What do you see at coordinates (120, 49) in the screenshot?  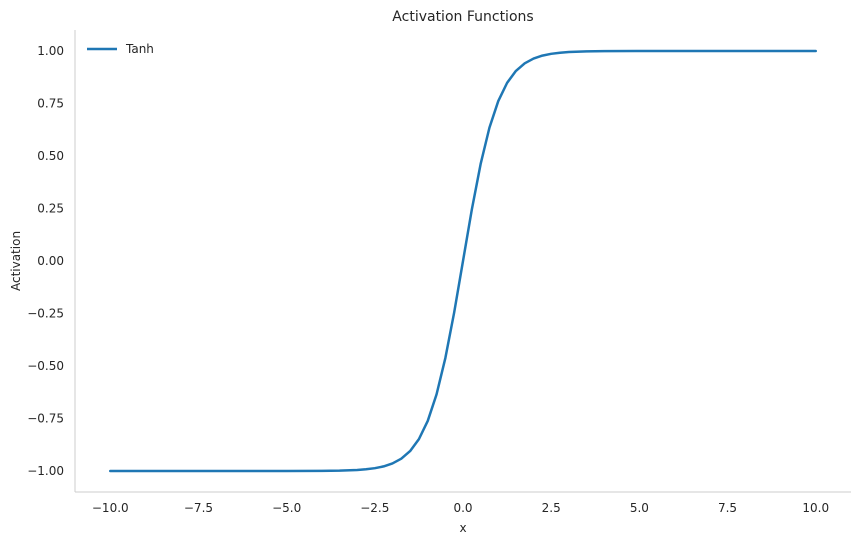 I see `legend: Tanh` at bounding box center [120, 49].